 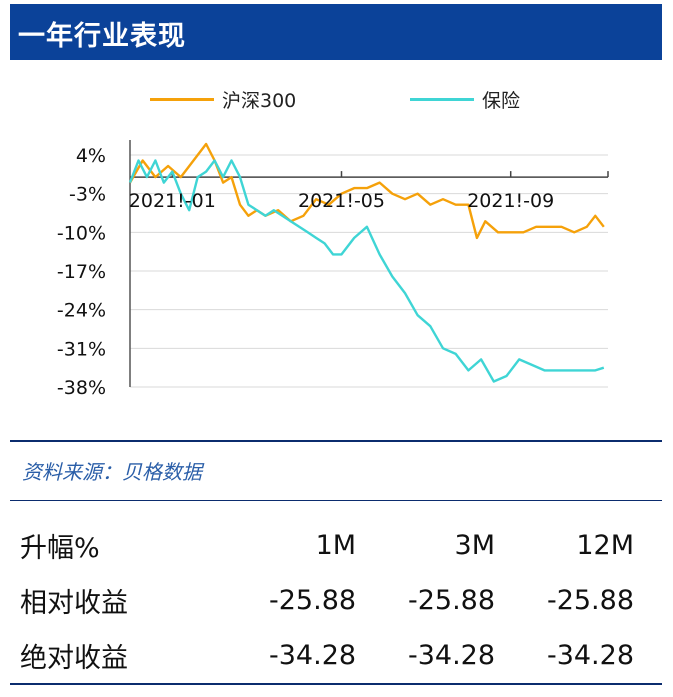 What do you see at coordinates (182, 99) in the screenshot?
I see `legend-swatch-hs300` at bounding box center [182, 99].